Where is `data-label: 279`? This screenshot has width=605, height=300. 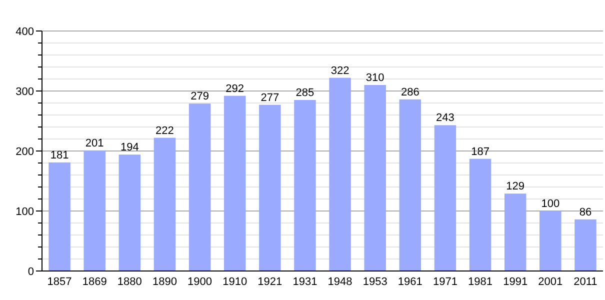 data-label: 279 is located at coordinates (199, 96).